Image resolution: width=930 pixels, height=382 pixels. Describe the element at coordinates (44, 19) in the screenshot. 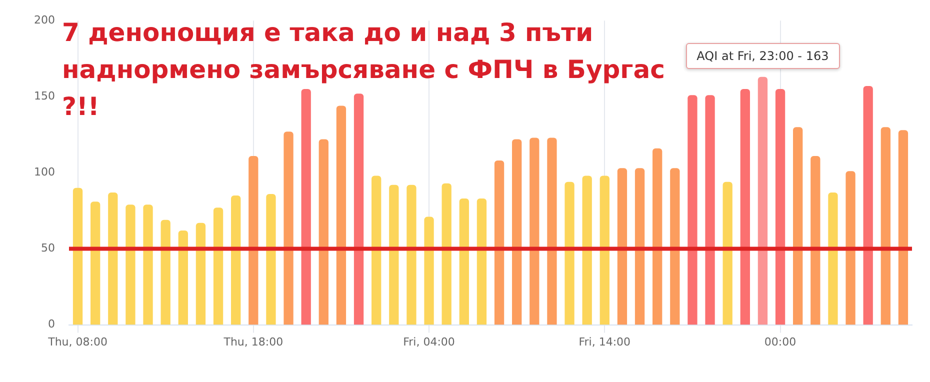

I see `y-tick-label: 200` at that location.